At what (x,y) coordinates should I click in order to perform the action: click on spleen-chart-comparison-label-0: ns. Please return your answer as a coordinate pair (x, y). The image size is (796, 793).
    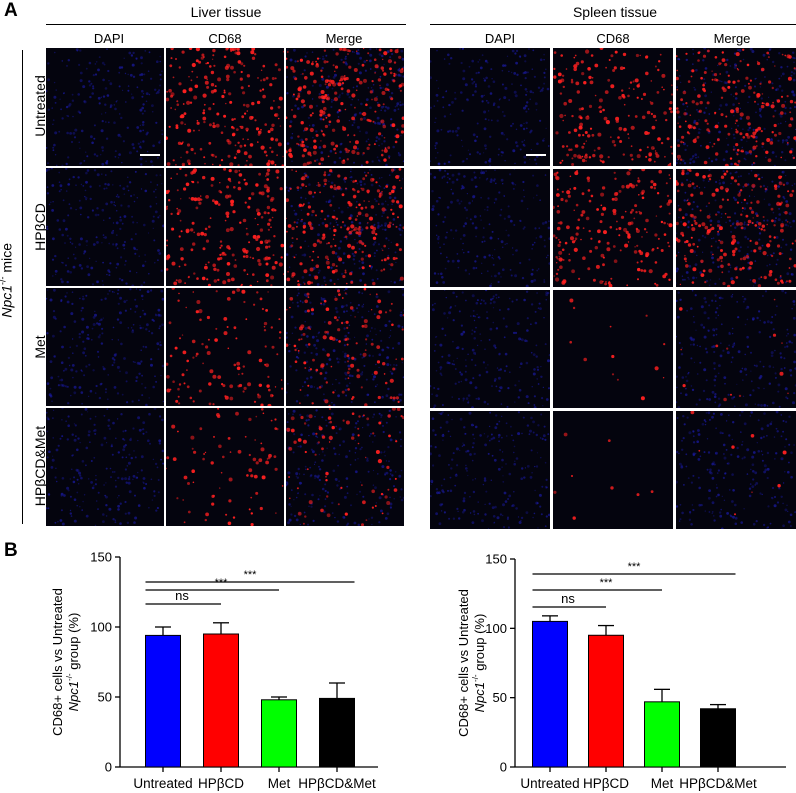
    Looking at the image, I should click on (568, 598).